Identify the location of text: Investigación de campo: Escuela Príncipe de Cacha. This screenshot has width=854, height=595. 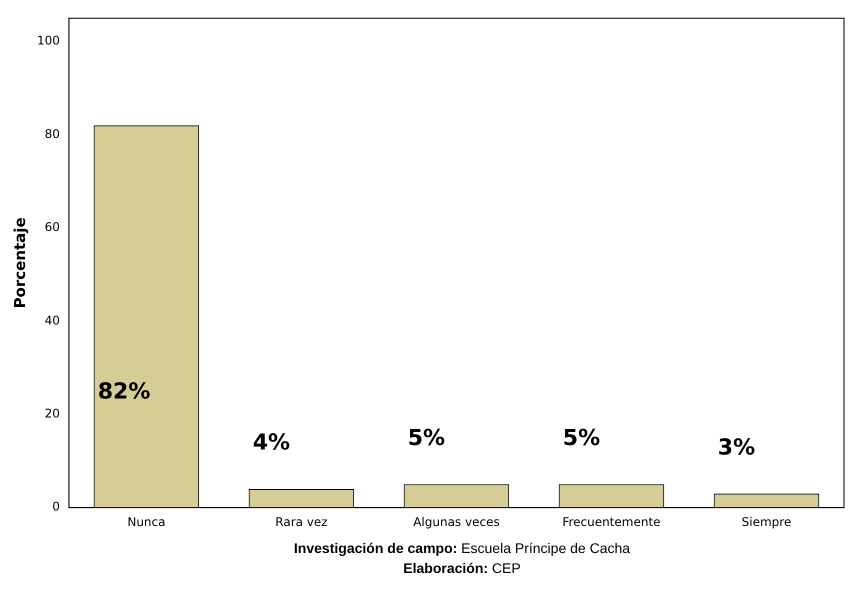
(462, 548).